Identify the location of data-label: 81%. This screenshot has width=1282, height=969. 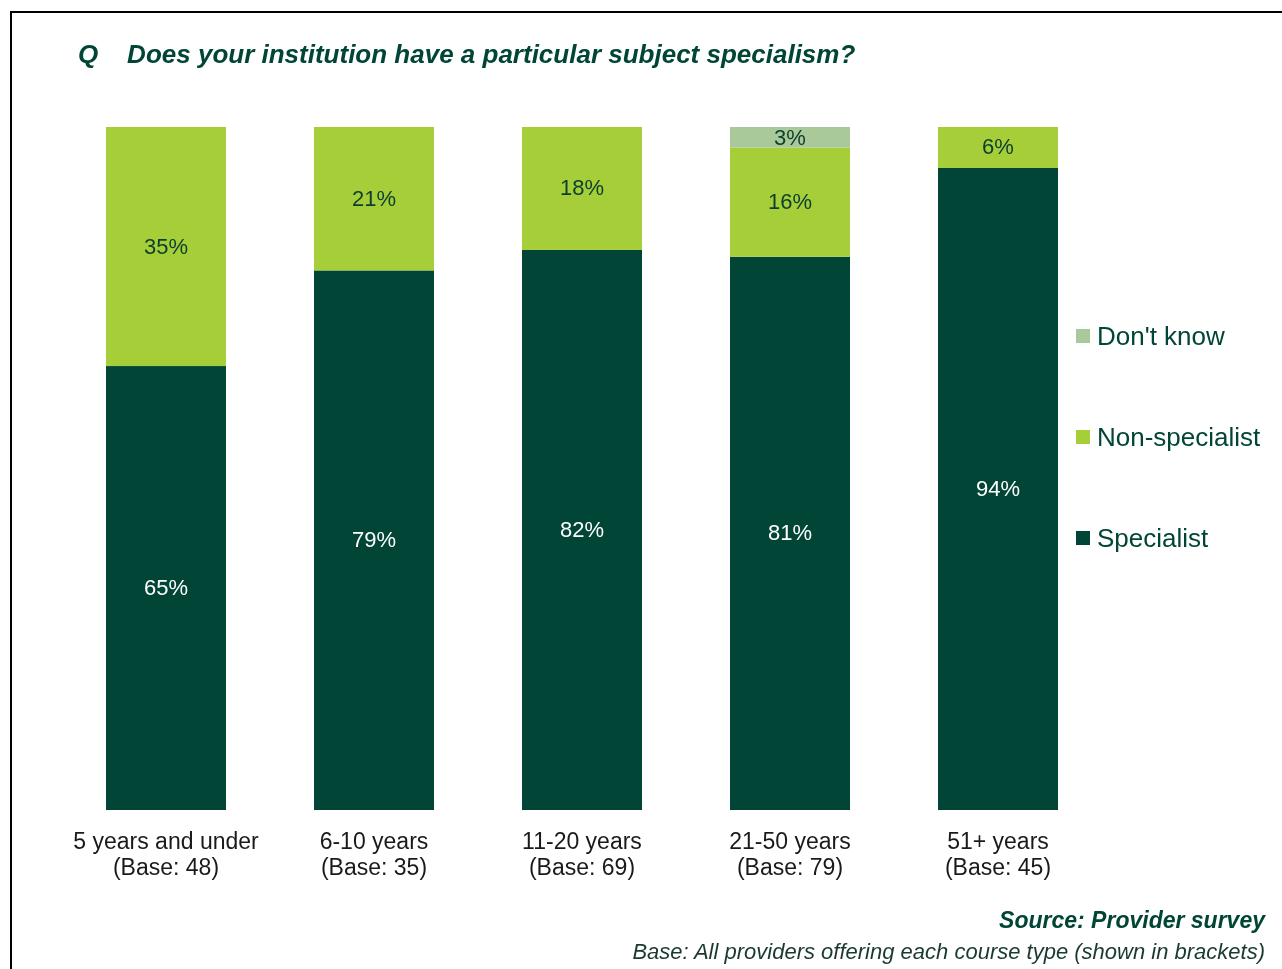
(790, 533).